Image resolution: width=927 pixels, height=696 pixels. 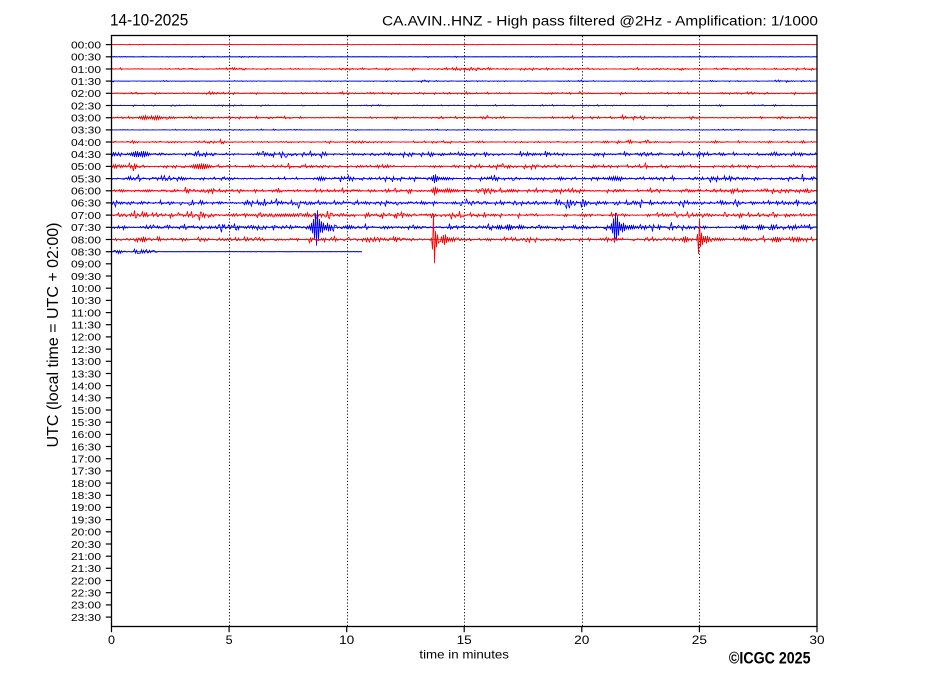 What do you see at coordinates (86, 326) in the screenshot?
I see `svg-text: 11:30` at bounding box center [86, 326].